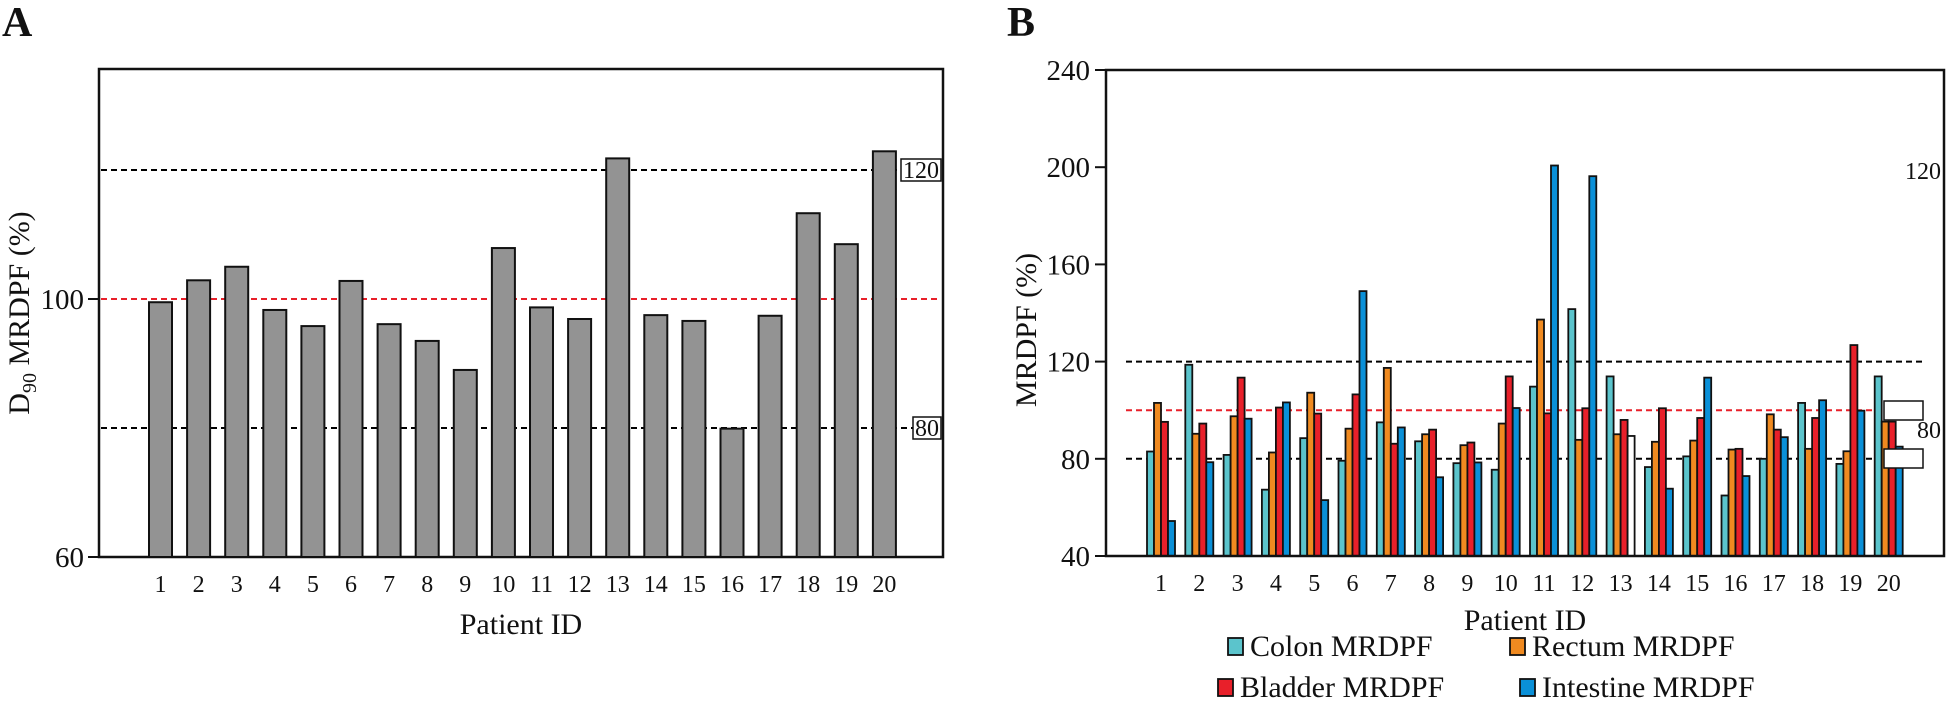 This screenshot has height=710, width=1946. What do you see at coordinates (161, 585) in the screenshot?
I see `x-tick-label: 1` at bounding box center [161, 585].